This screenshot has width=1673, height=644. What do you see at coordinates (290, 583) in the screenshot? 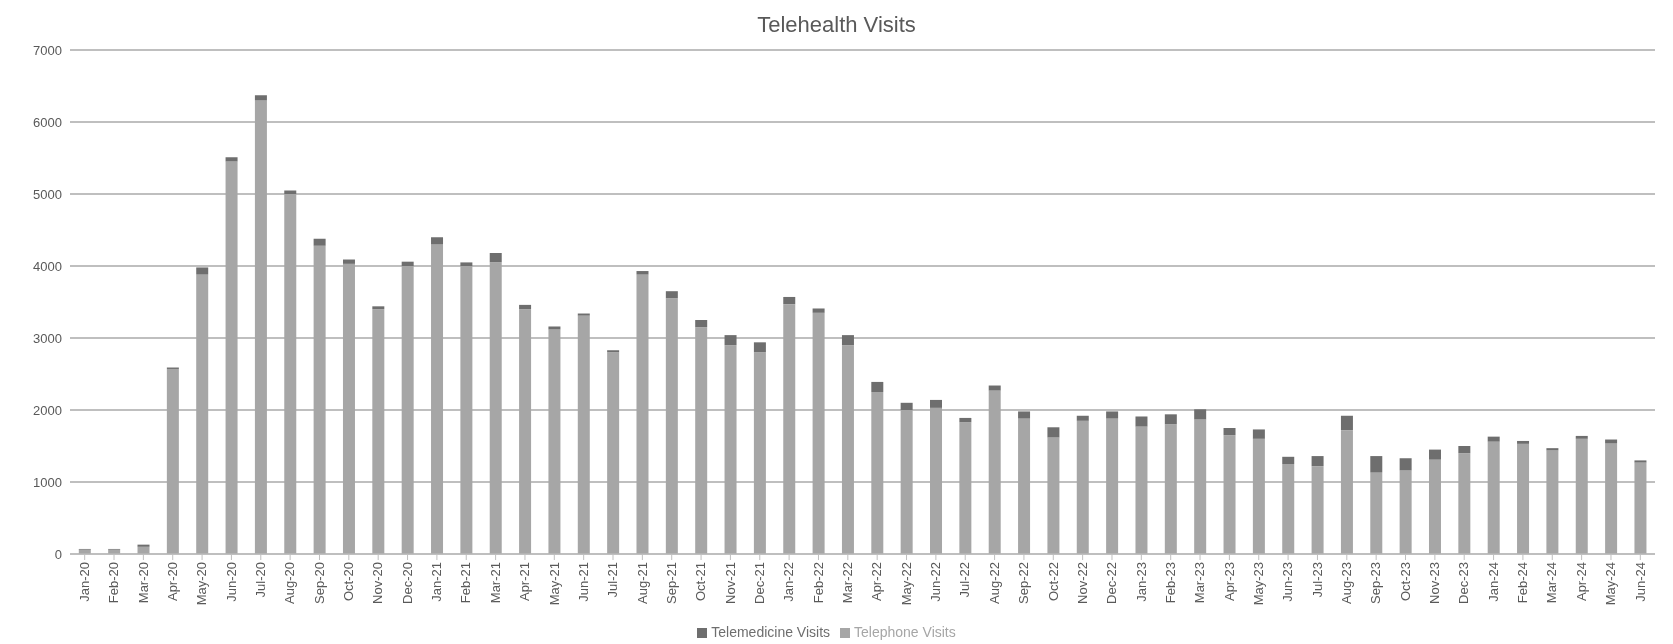
I see `x-tick-label: Aug-20` at bounding box center [290, 583].